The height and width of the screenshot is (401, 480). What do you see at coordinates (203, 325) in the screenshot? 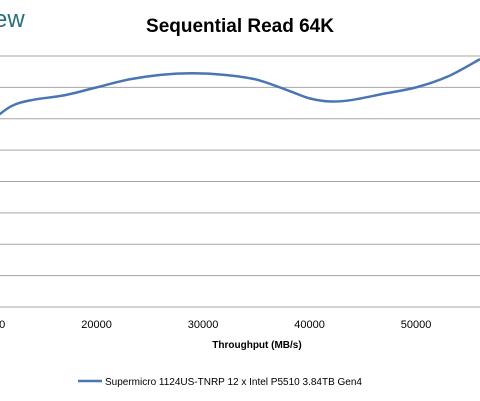
I see `x-tick-label: 30000` at bounding box center [203, 325].